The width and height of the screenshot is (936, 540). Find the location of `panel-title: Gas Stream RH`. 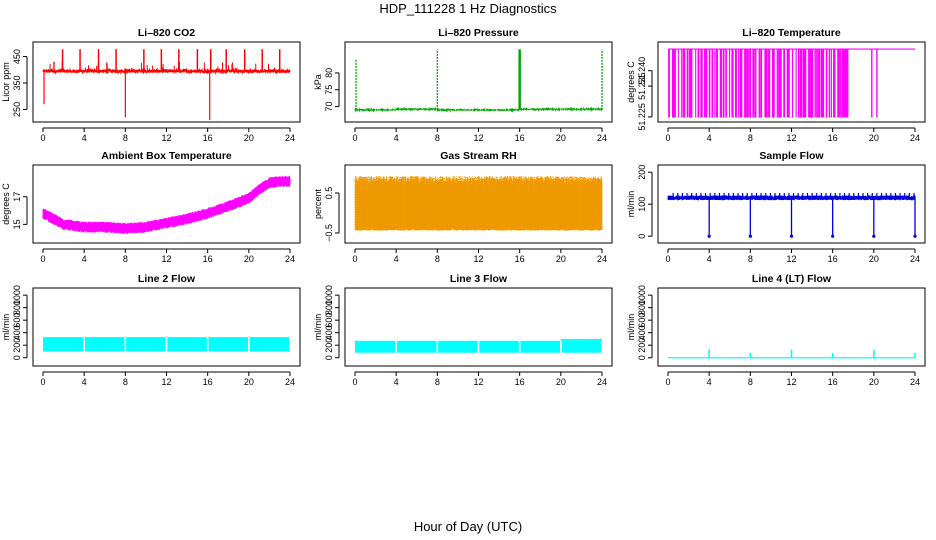

panel-title: Gas Stream RH is located at coordinates (478, 156).